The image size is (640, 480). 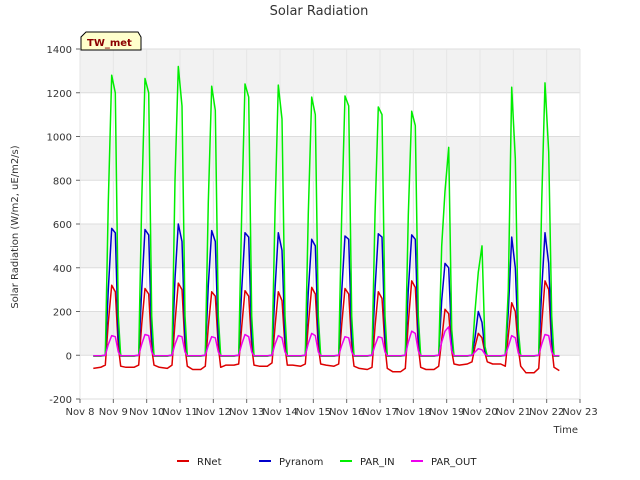 What do you see at coordinates (179, 412) in the screenshot?
I see `x-tick-label: Nov 11` at bounding box center [179, 412].